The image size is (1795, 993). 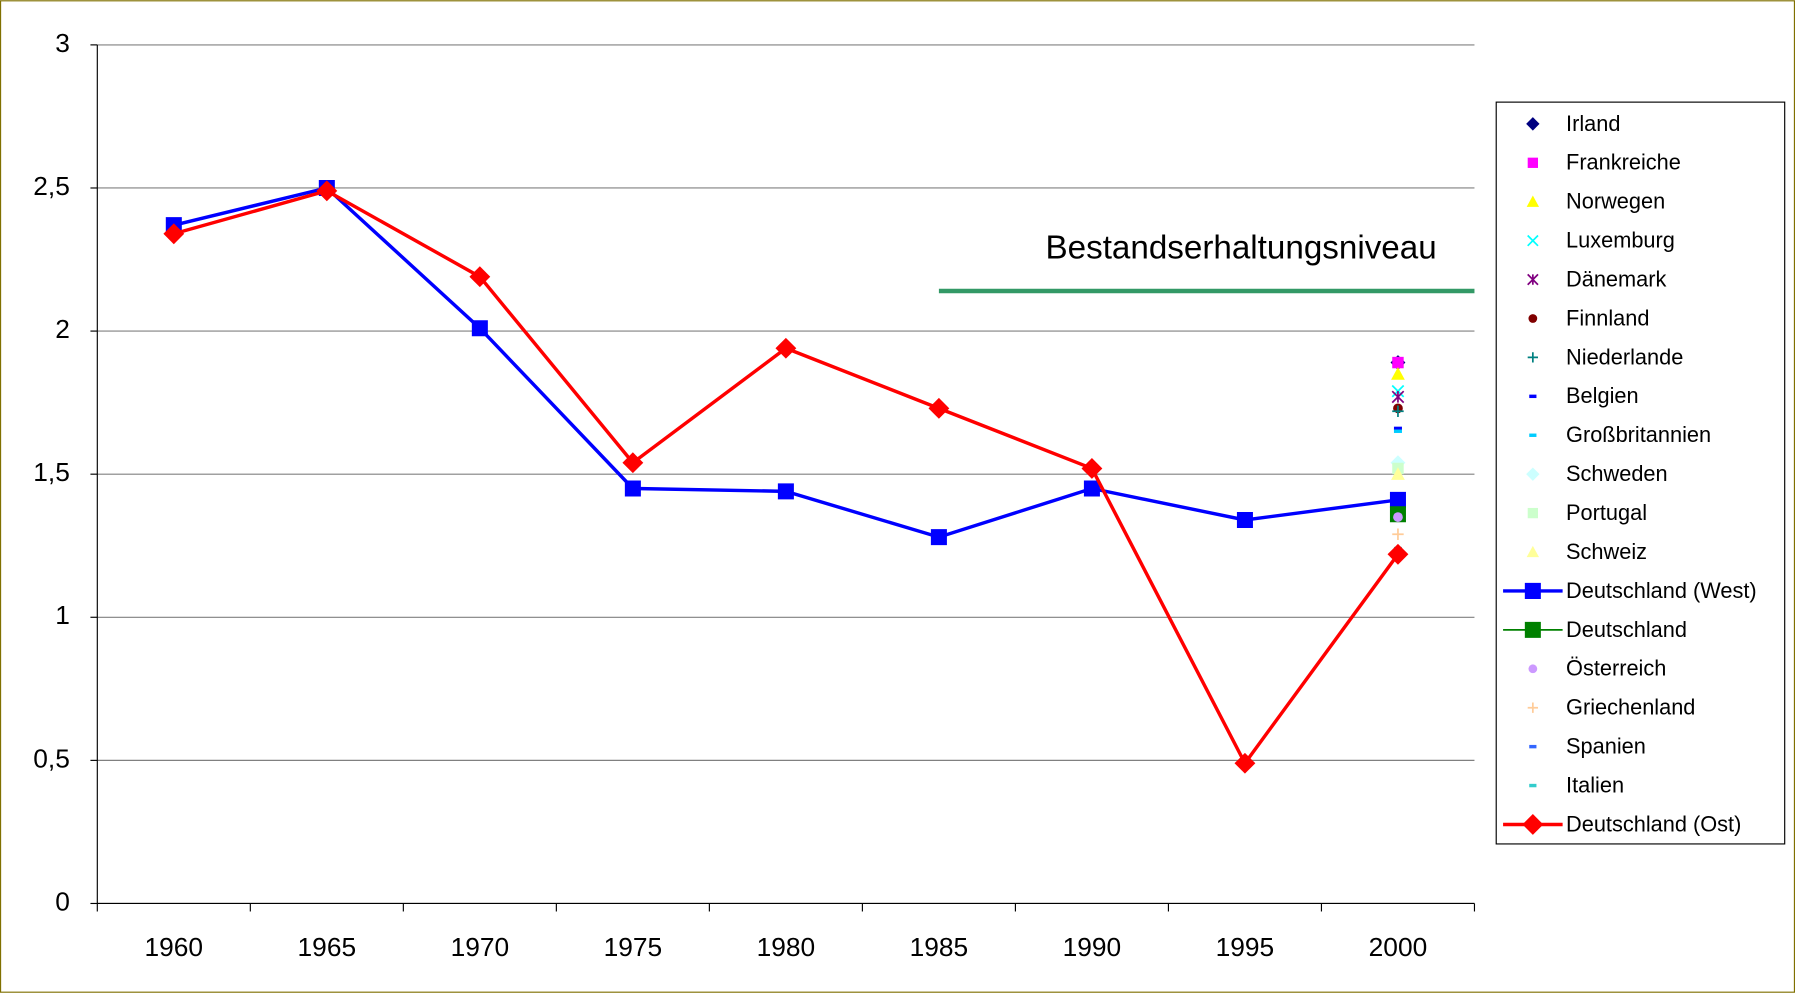 What do you see at coordinates (1606, 512) in the screenshot?
I see `legend-label: Portugal` at bounding box center [1606, 512].